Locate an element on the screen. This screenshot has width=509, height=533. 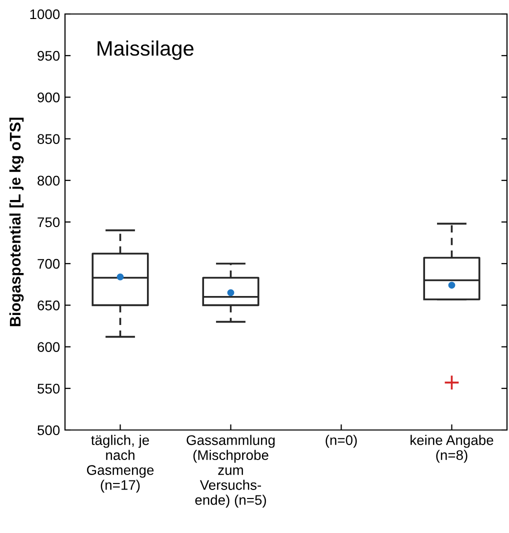
y-tick-label: 950 is located at coordinates (49, 55).